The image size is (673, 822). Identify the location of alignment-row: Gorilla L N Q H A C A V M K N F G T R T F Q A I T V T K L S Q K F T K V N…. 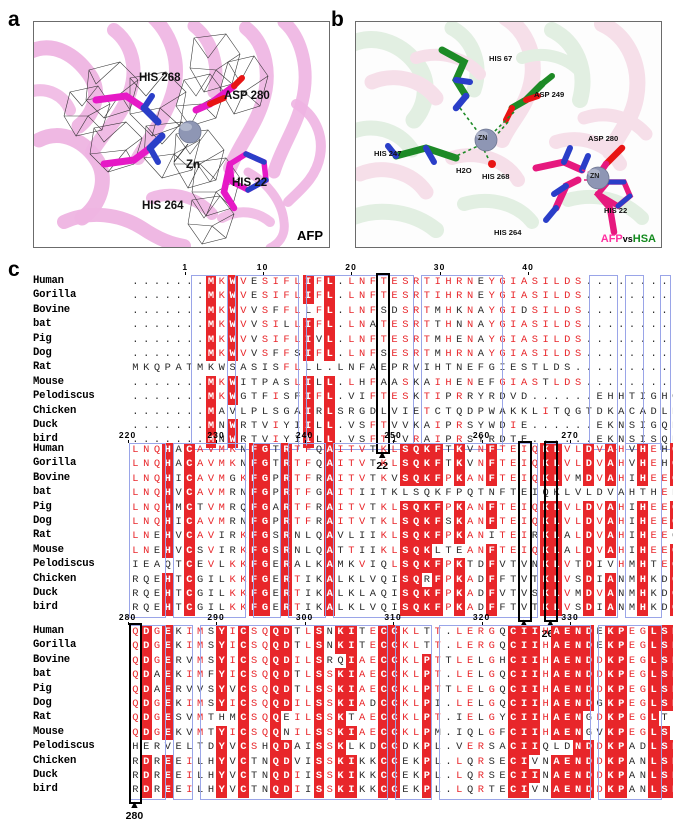
(336, 464).